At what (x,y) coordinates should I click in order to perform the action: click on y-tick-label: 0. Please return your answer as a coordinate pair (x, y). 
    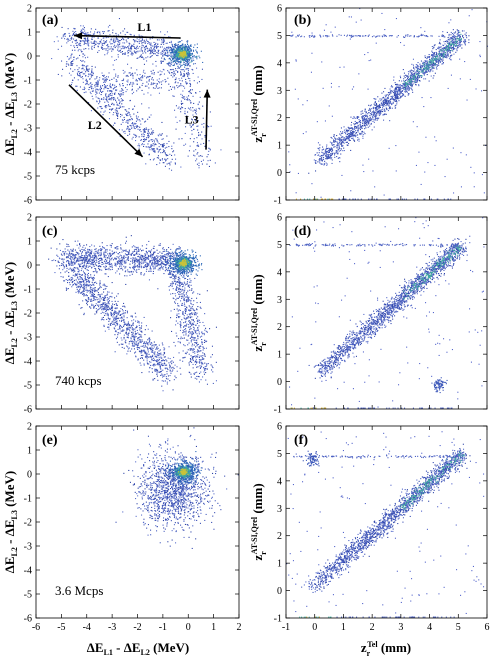
    Looking at the image, I should click on (279, 173).